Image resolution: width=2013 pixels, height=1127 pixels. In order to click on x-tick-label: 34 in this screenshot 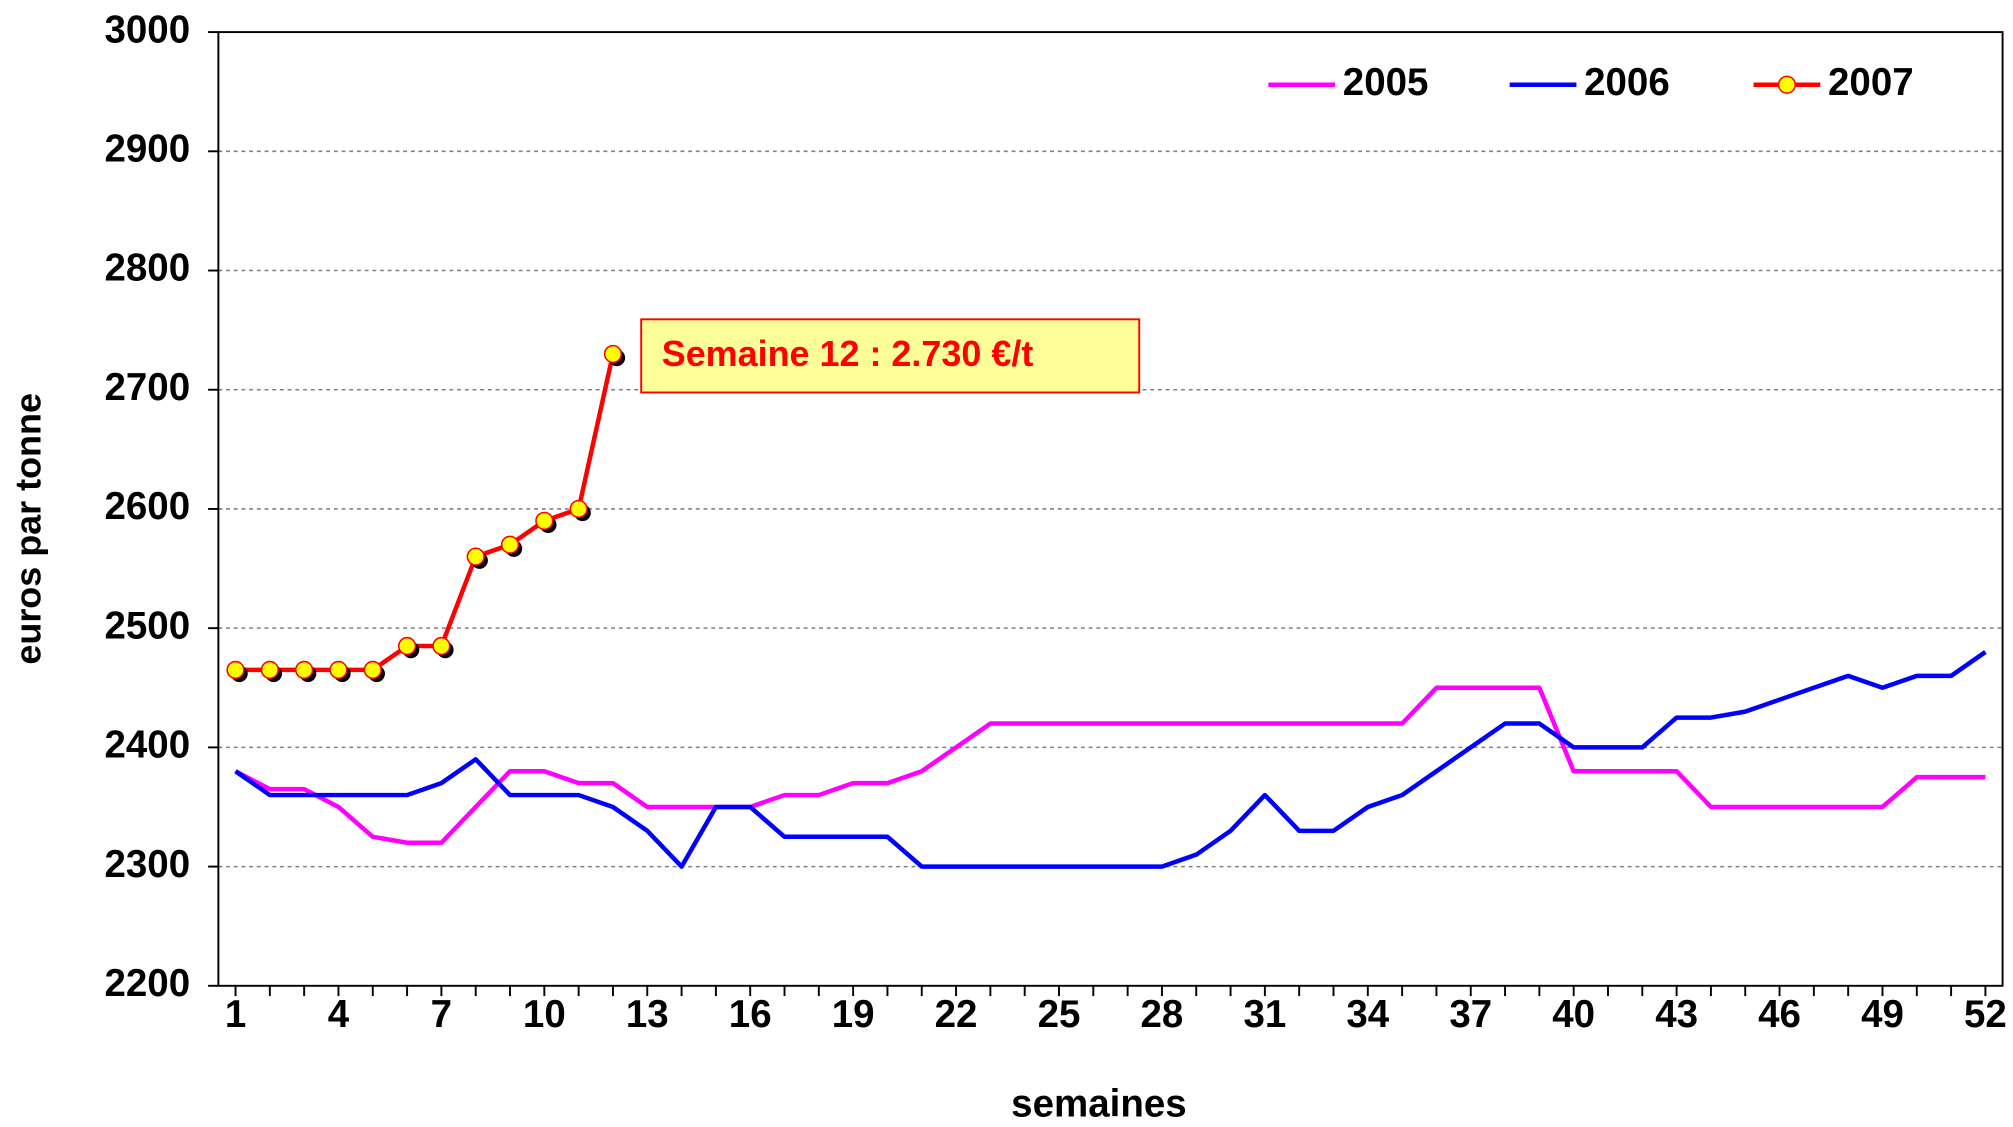, I will do `click(1367, 1014)`.